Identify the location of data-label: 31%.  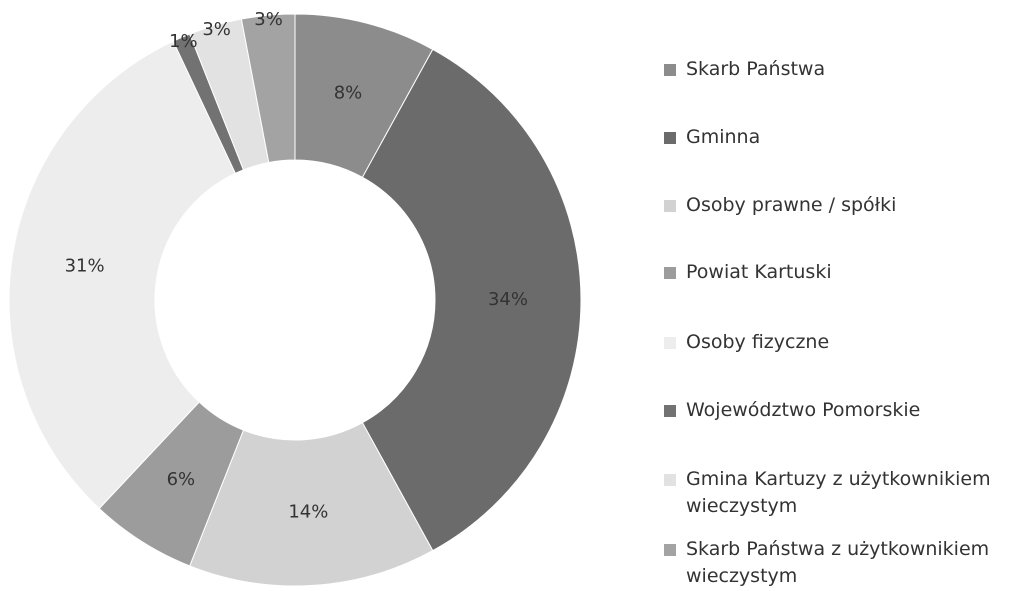
(85, 266).